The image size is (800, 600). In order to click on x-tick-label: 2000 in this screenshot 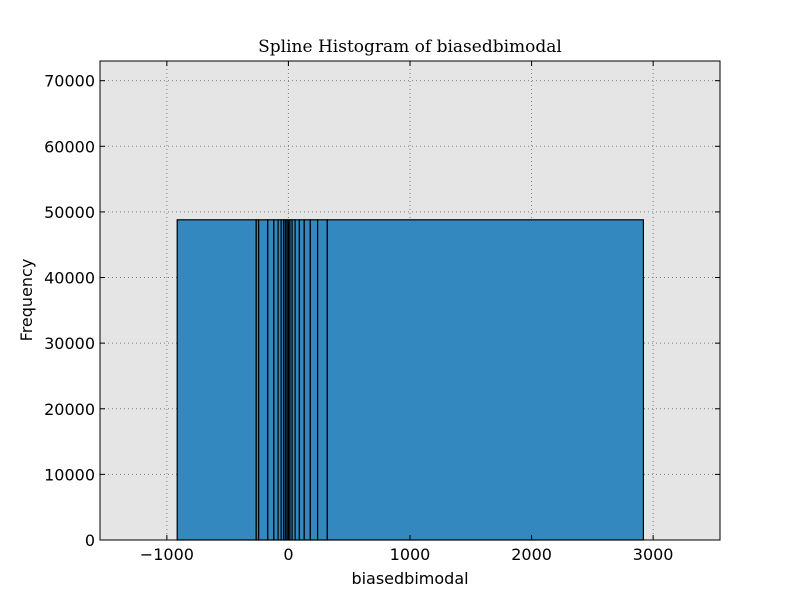, I will do `click(531, 554)`.